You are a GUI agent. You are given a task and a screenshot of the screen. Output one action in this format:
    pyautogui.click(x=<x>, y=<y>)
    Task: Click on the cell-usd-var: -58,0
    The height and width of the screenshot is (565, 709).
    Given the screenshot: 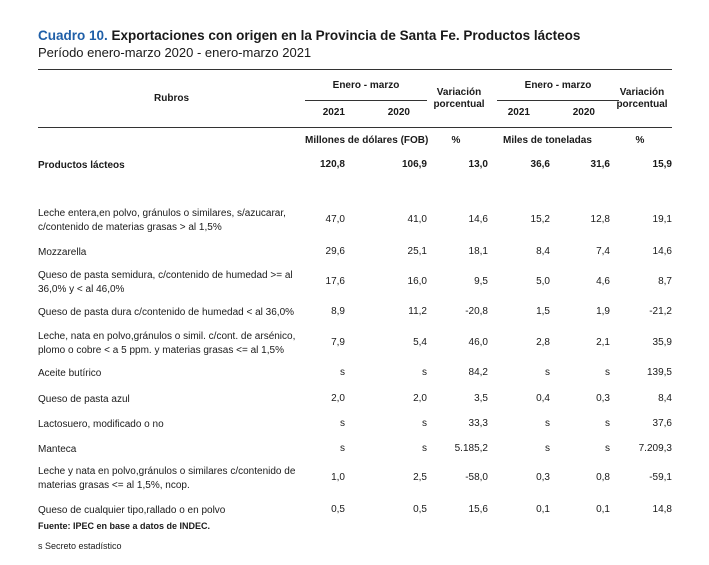 What is the action you would take?
    pyautogui.click(x=476, y=477)
    